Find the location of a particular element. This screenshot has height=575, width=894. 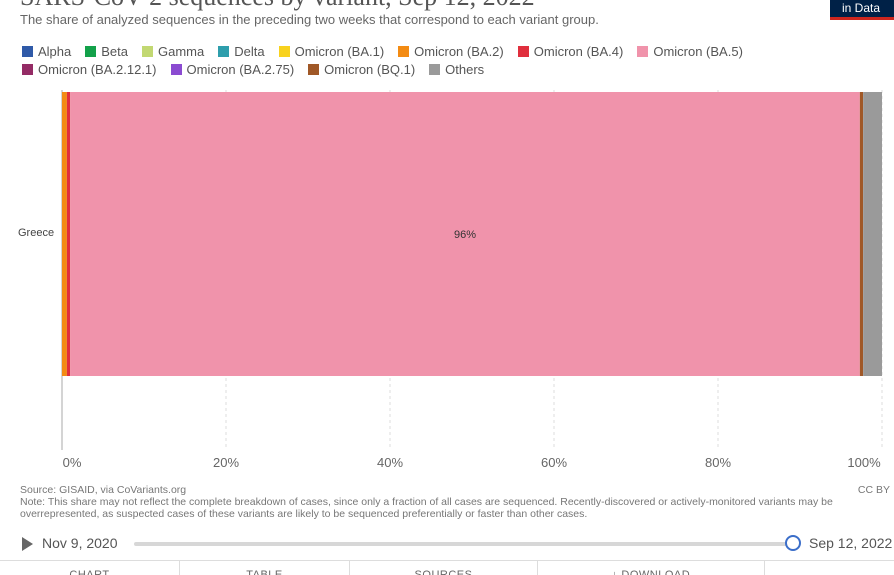

legend-label: Omicron (BA.2.12.1) is located at coordinates (97, 69).